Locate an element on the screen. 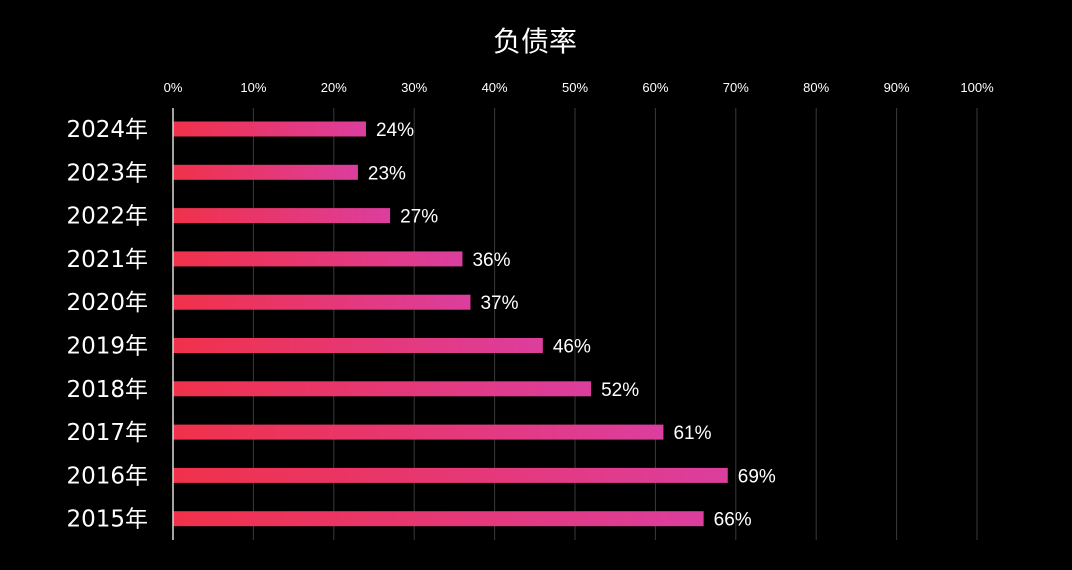  x-tick-label: 30% is located at coordinates (414, 87).